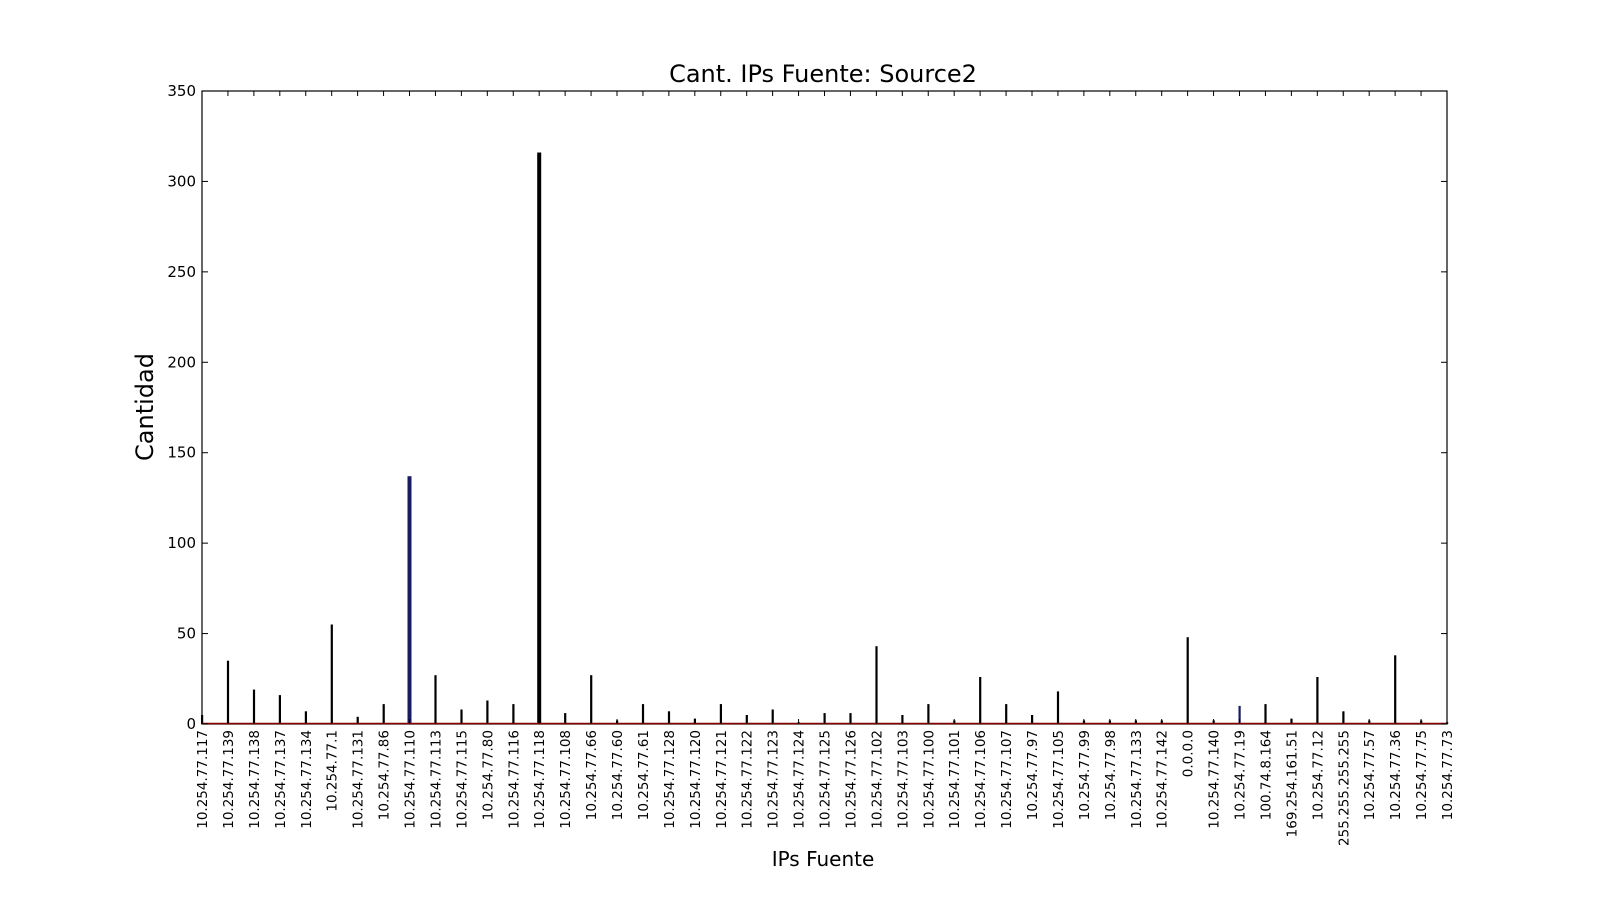 The width and height of the screenshot is (1600, 904). What do you see at coordinates (1085, 775) in the screenshot?
I see `x-tick-label: 10.254.77.99` at bounding box center [1085, 775].